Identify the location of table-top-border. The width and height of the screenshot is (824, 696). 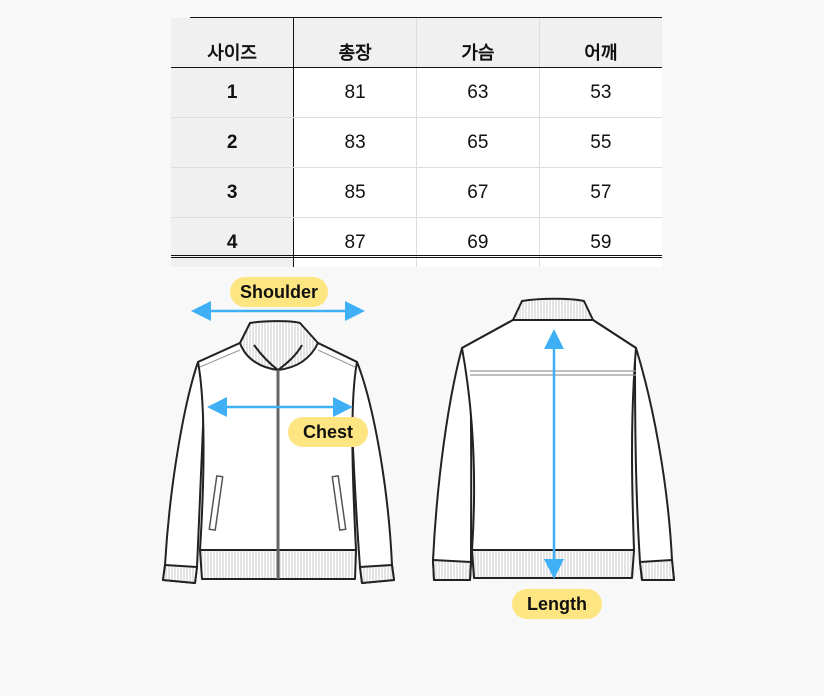
(426, 17).